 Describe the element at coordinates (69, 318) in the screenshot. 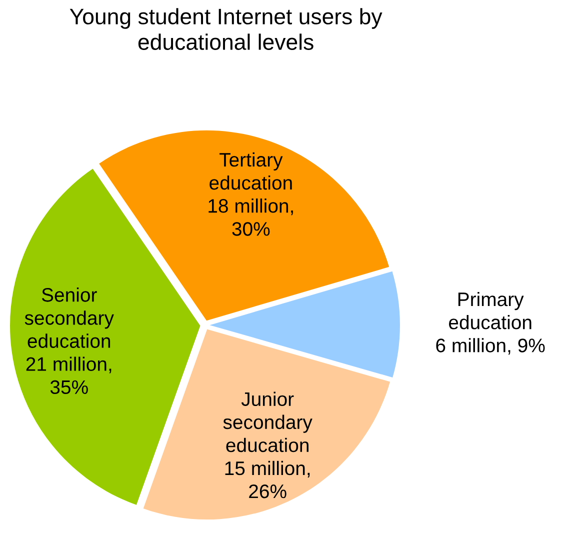

I see `slice-label: Senior secondary education` at that location.